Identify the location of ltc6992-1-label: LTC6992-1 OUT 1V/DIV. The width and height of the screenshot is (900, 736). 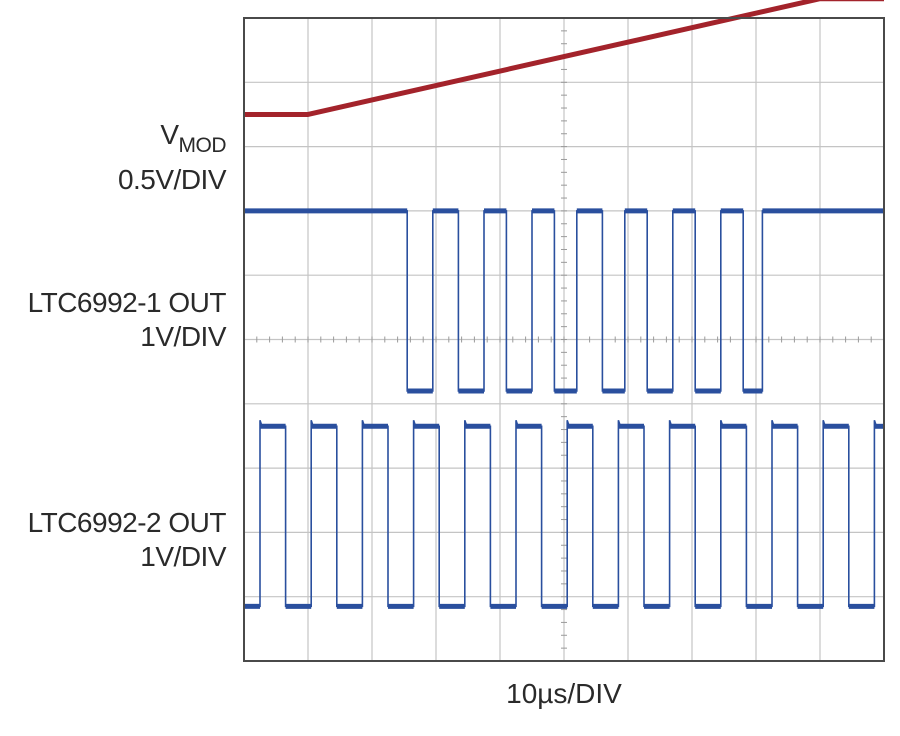
(127, 320).